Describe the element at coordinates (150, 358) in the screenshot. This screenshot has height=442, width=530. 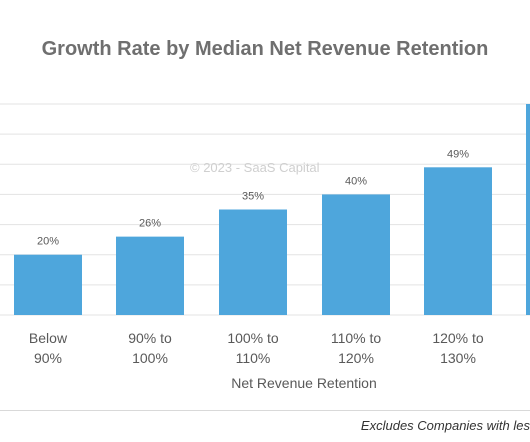
I see `x-tick-label: 100%` at that location.